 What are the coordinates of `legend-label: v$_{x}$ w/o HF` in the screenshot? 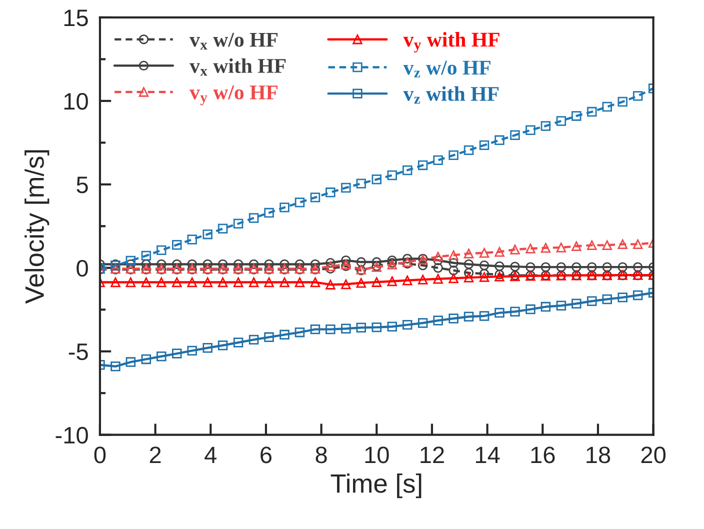 It's located at (234, 41).